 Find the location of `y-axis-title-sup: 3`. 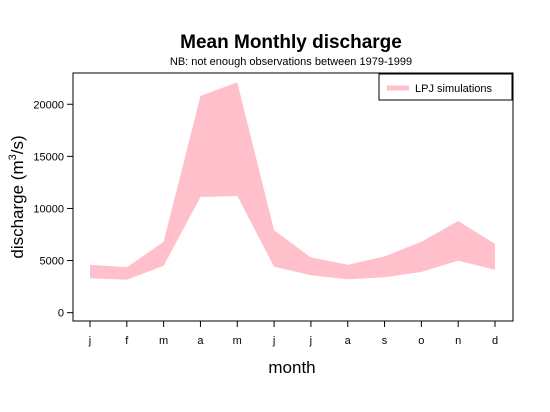

y-axis-title-sup: 3 is located at coordinates (13, 157).